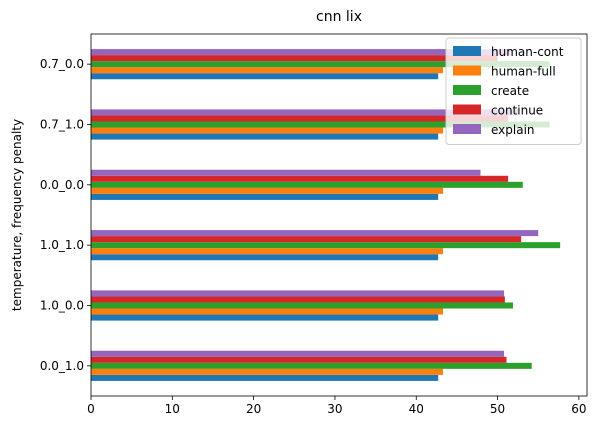 This screenshot has height=433, width=599. I want to click on y-tick-label-1.0_0.0: 1.0_0.0, so click(62, 306).